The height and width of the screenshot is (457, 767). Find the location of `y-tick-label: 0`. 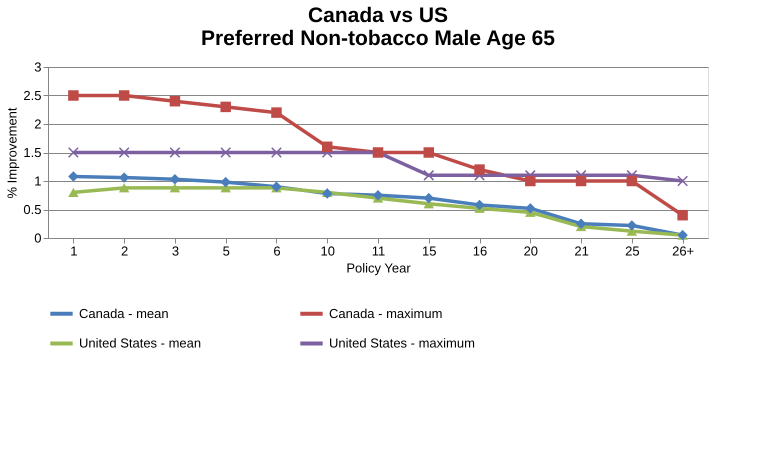

y-tick-label: 0 is located at coordinates (38, 238).